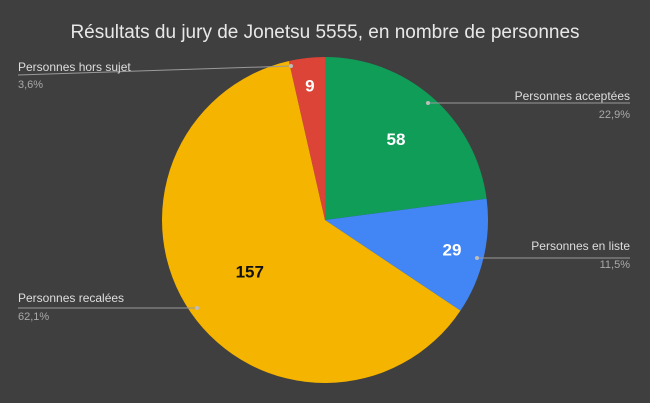 The width and height of the screenshot is (650, 403). Describe the element at coordinates (614, 115) in the screenshot. I see `callout-percent-label: 22,9%` at that location.